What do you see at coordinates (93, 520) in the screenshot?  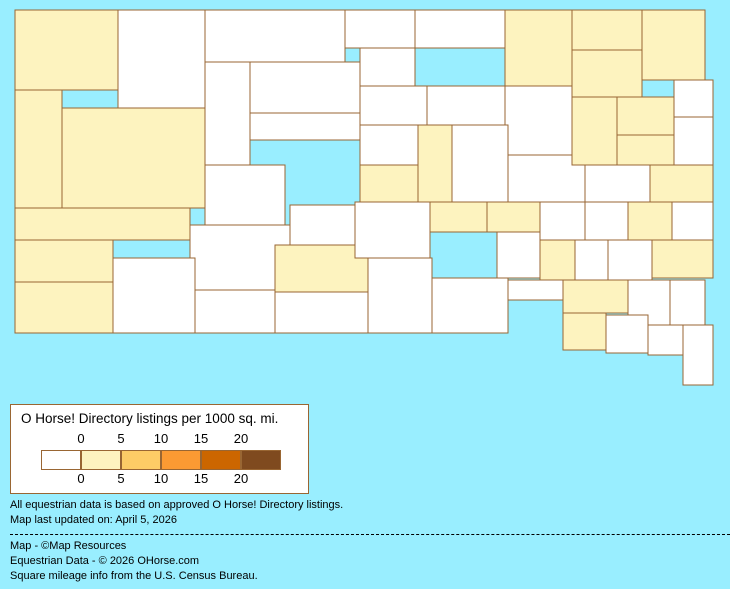 I see `update-note: Map last updated on: April 5, 2026` at bounding box center [93, 520].